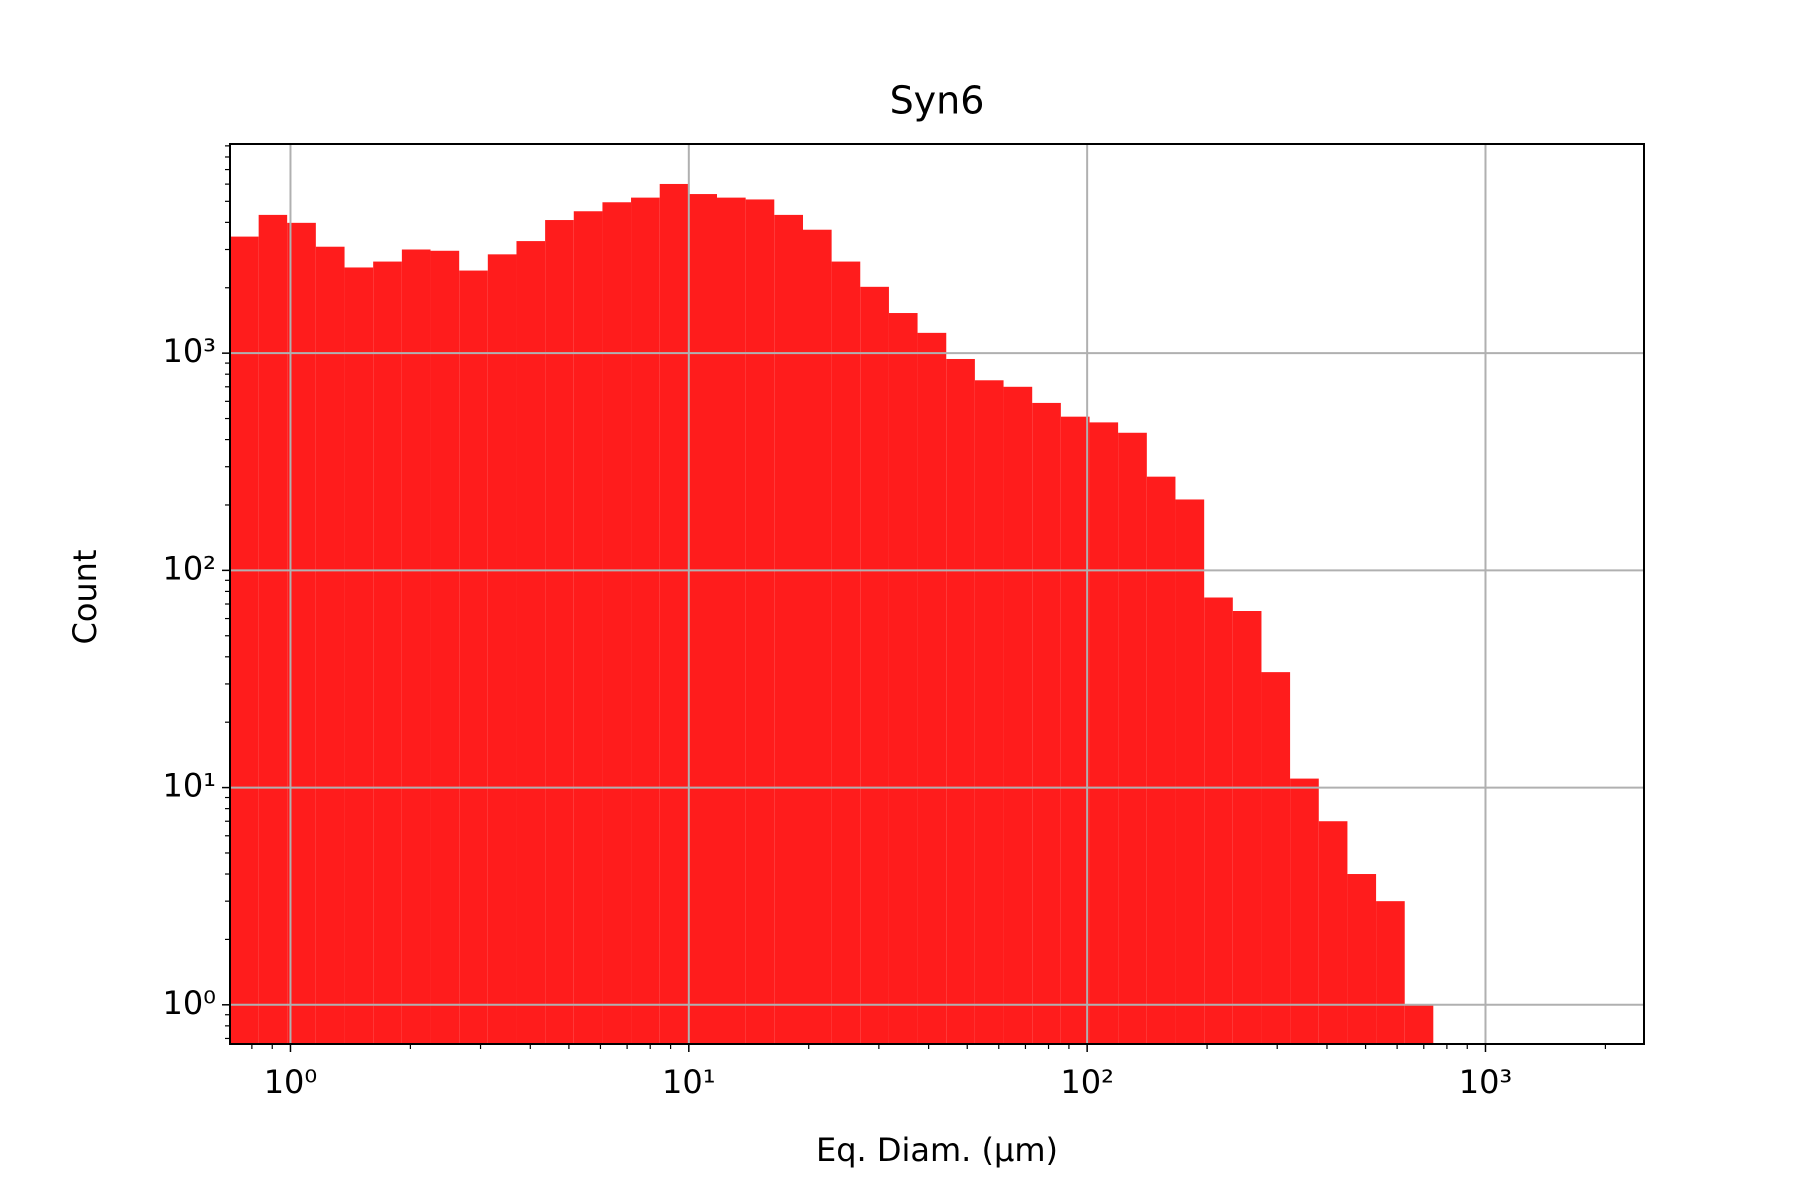 The image size is (1800, 1200). Describe the element at coordinates (291, 1082) in the screenshot. I see `x-tick-label: 10⁰` at that location.